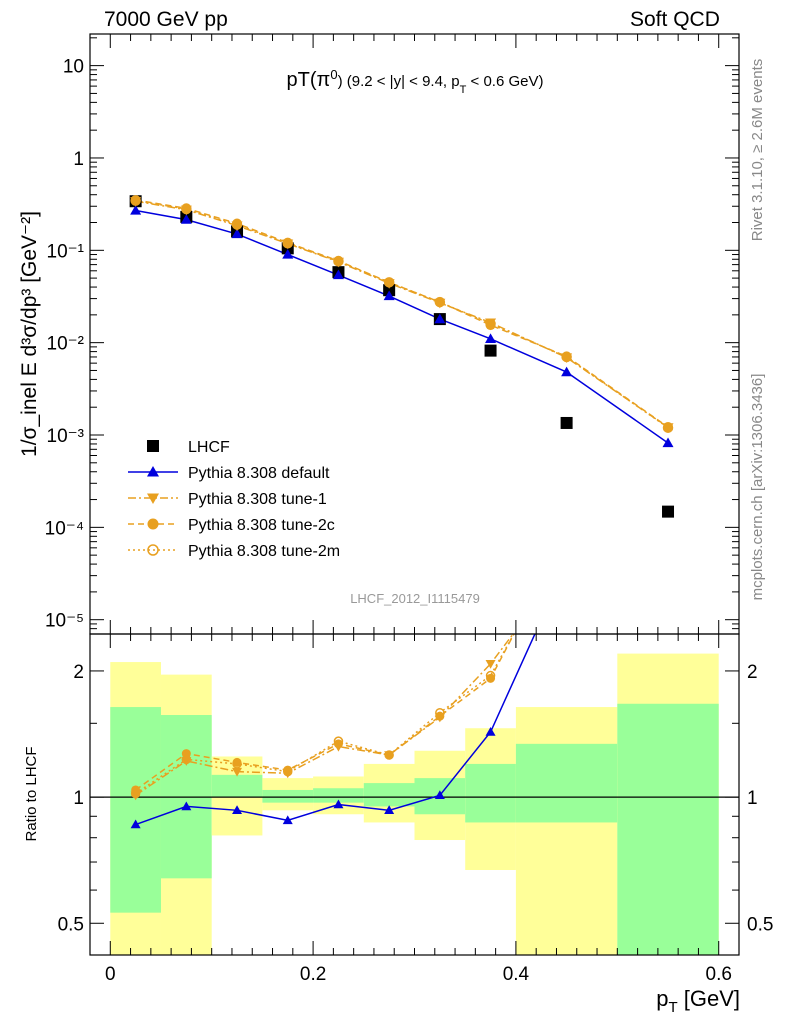  Describe the element at coordinates (78, 798) in the screenshot. I see `ratio-y-tick-label: 1` at that location.